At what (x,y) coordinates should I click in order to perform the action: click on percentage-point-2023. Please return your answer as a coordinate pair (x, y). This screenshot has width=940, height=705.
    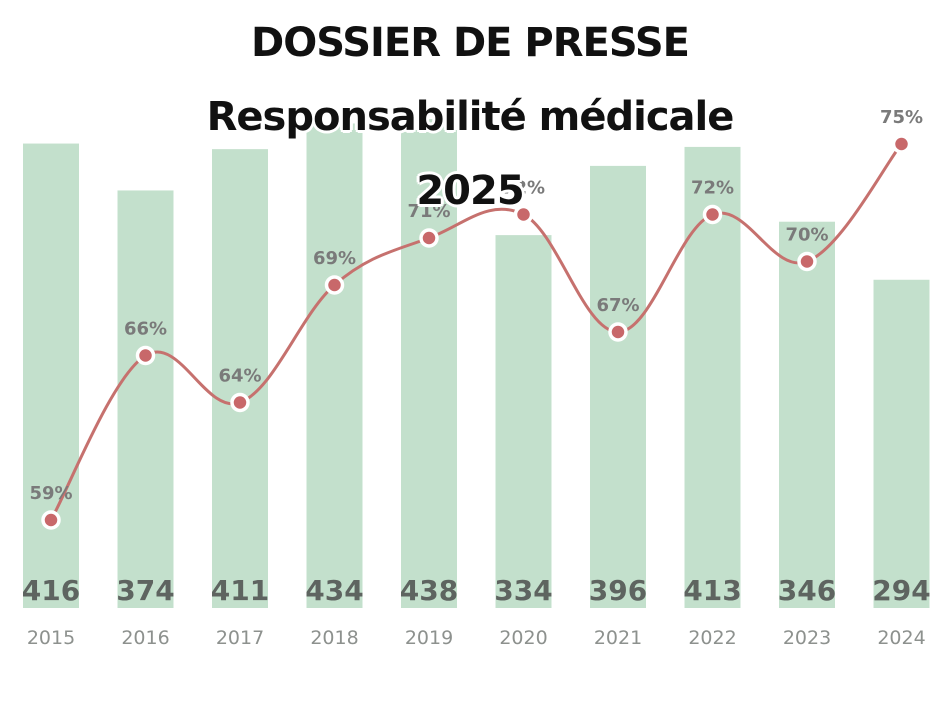
    Looking at the image, I should click on (807, 261).